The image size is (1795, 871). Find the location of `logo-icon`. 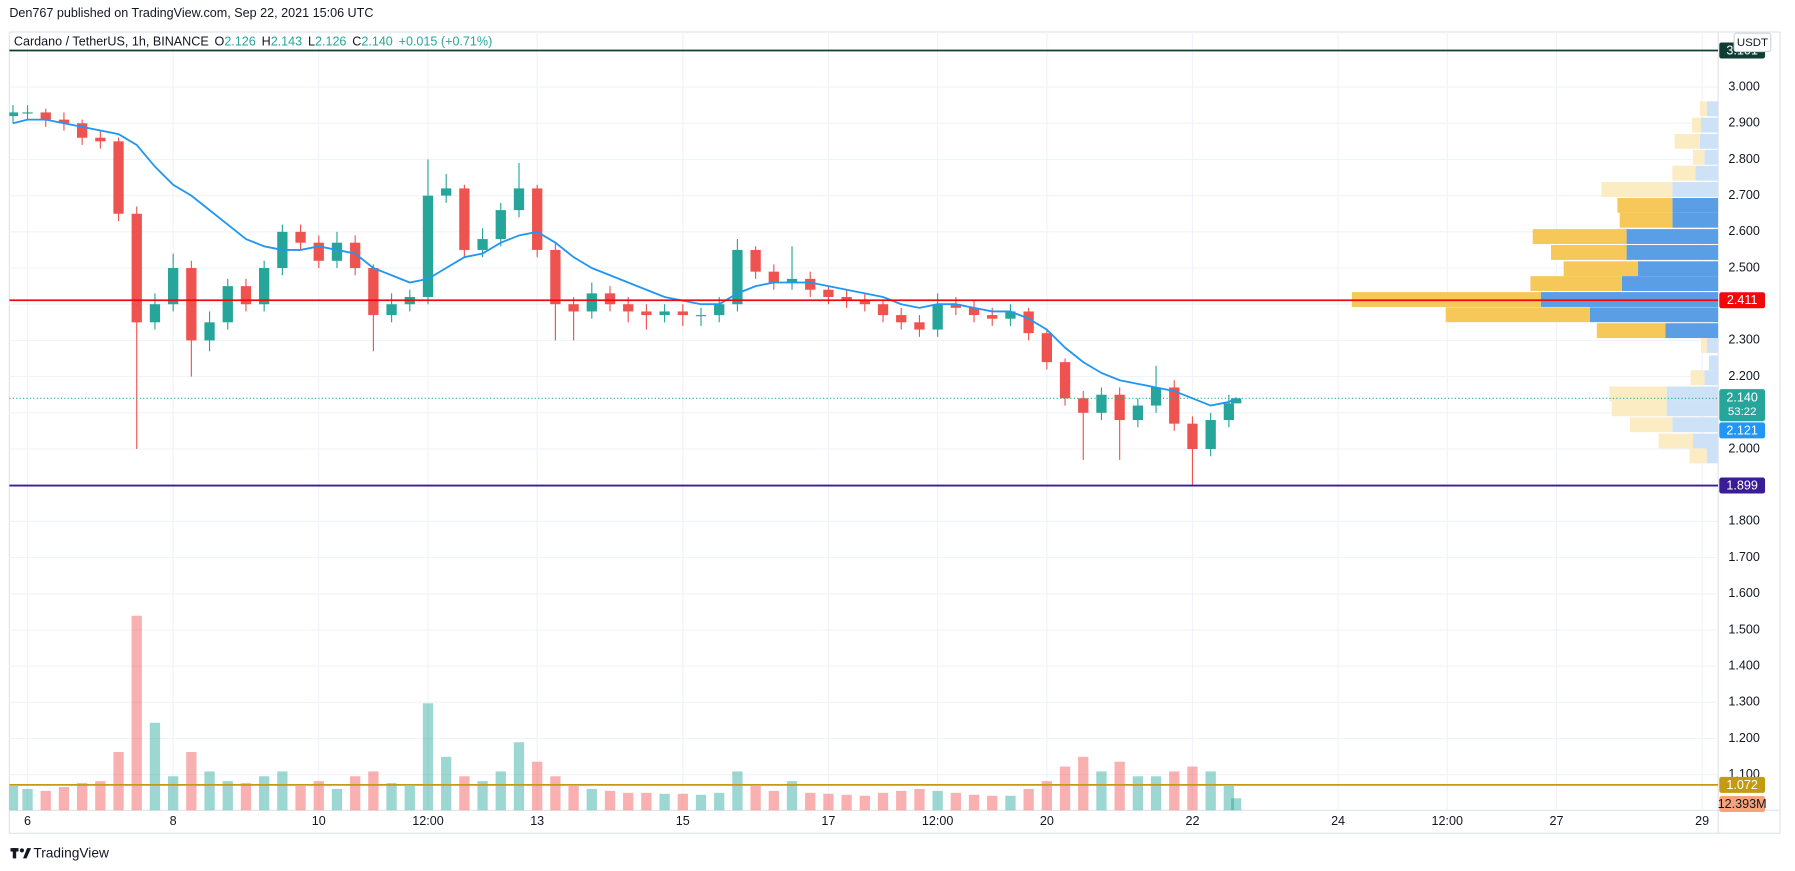

logo-icon is located at coordinates (21, 853).